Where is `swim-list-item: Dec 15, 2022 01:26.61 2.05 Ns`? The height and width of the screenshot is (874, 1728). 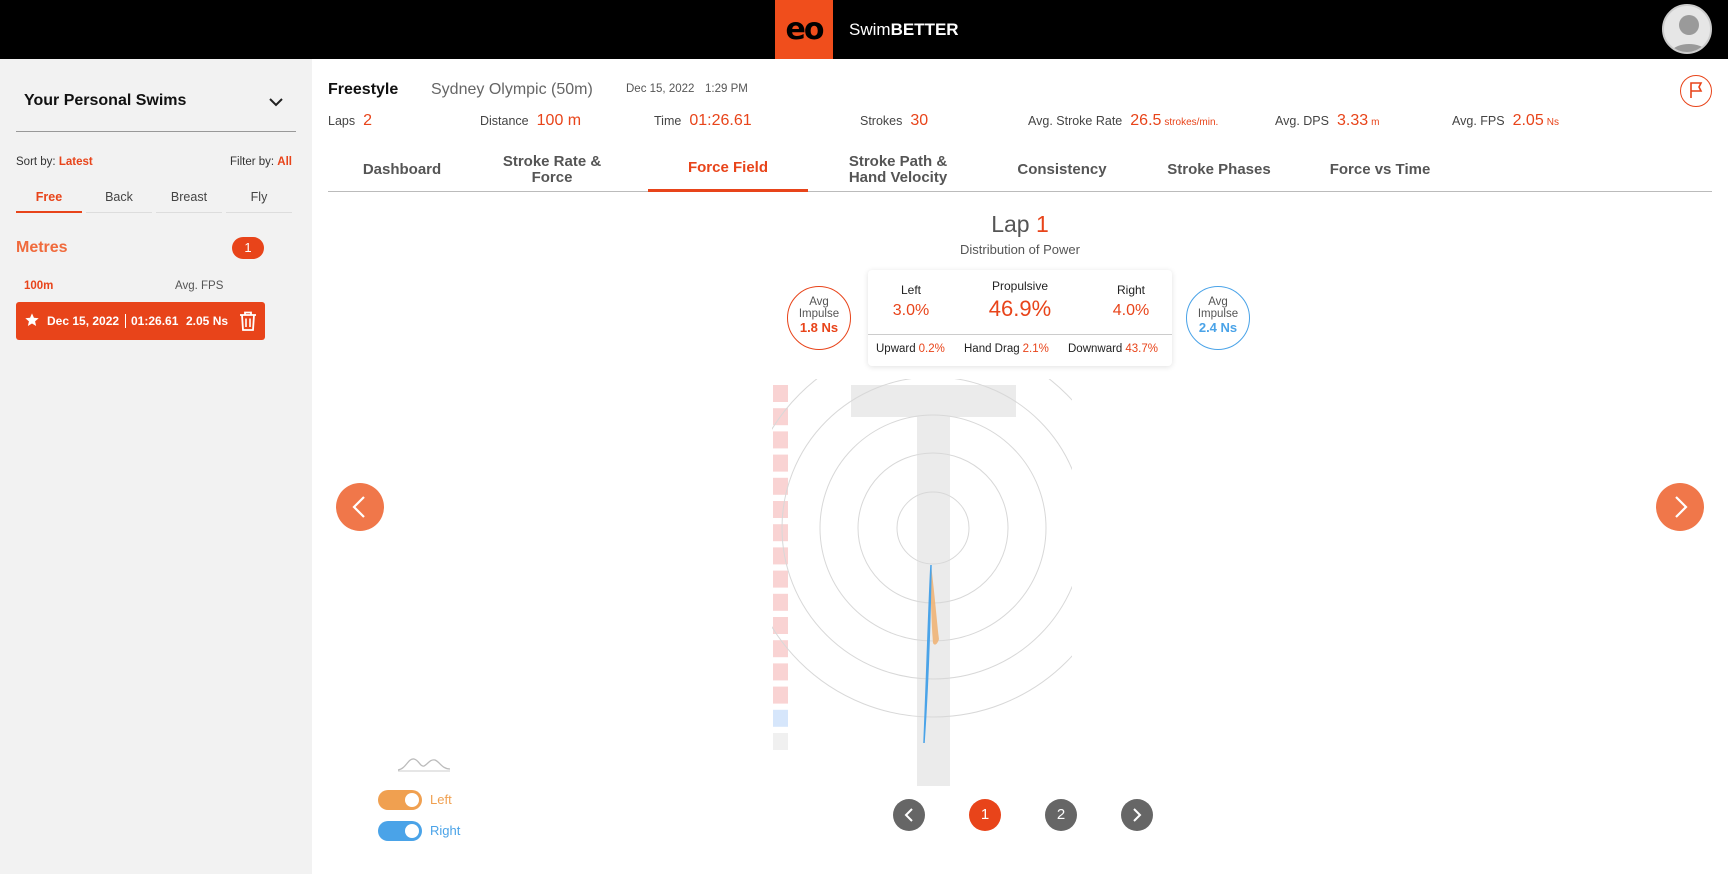 swim-list-item: Dec 15, 2022 01:26.61 2.05 Ns is located at coordinates (140, 321).